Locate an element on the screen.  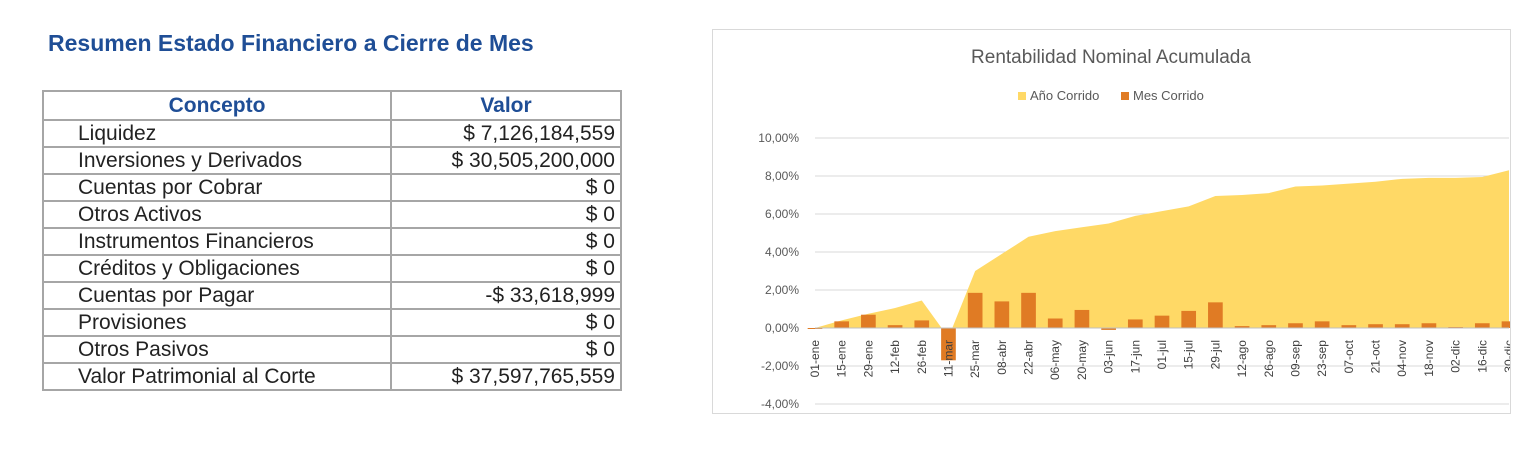
x-tick-label: 26-ago is located at coordinates (1269, 359).